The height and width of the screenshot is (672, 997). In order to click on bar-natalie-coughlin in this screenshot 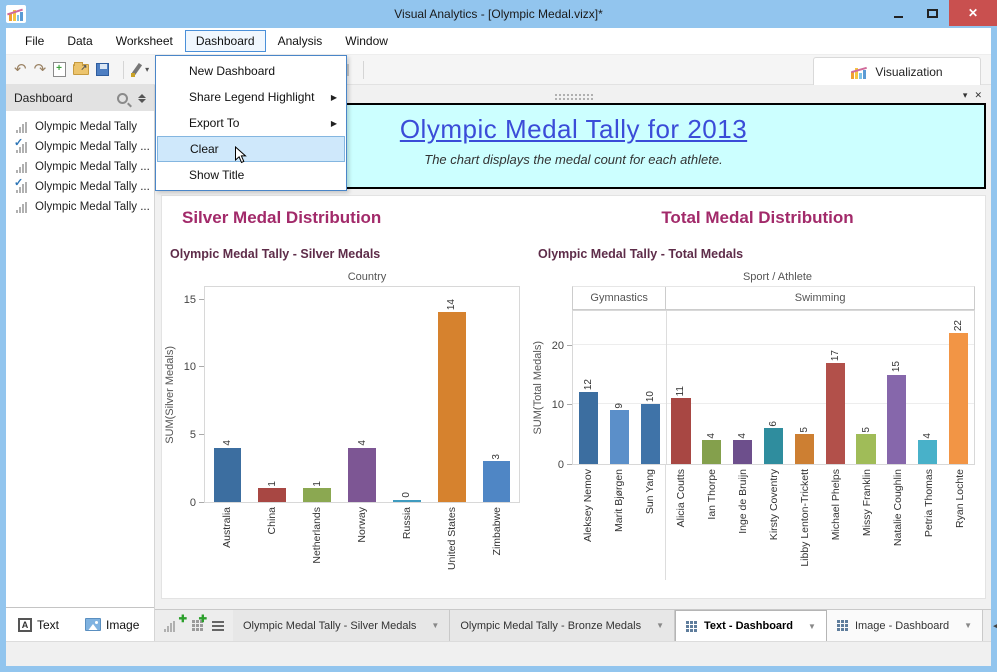, I will do `click(897, 419)`.